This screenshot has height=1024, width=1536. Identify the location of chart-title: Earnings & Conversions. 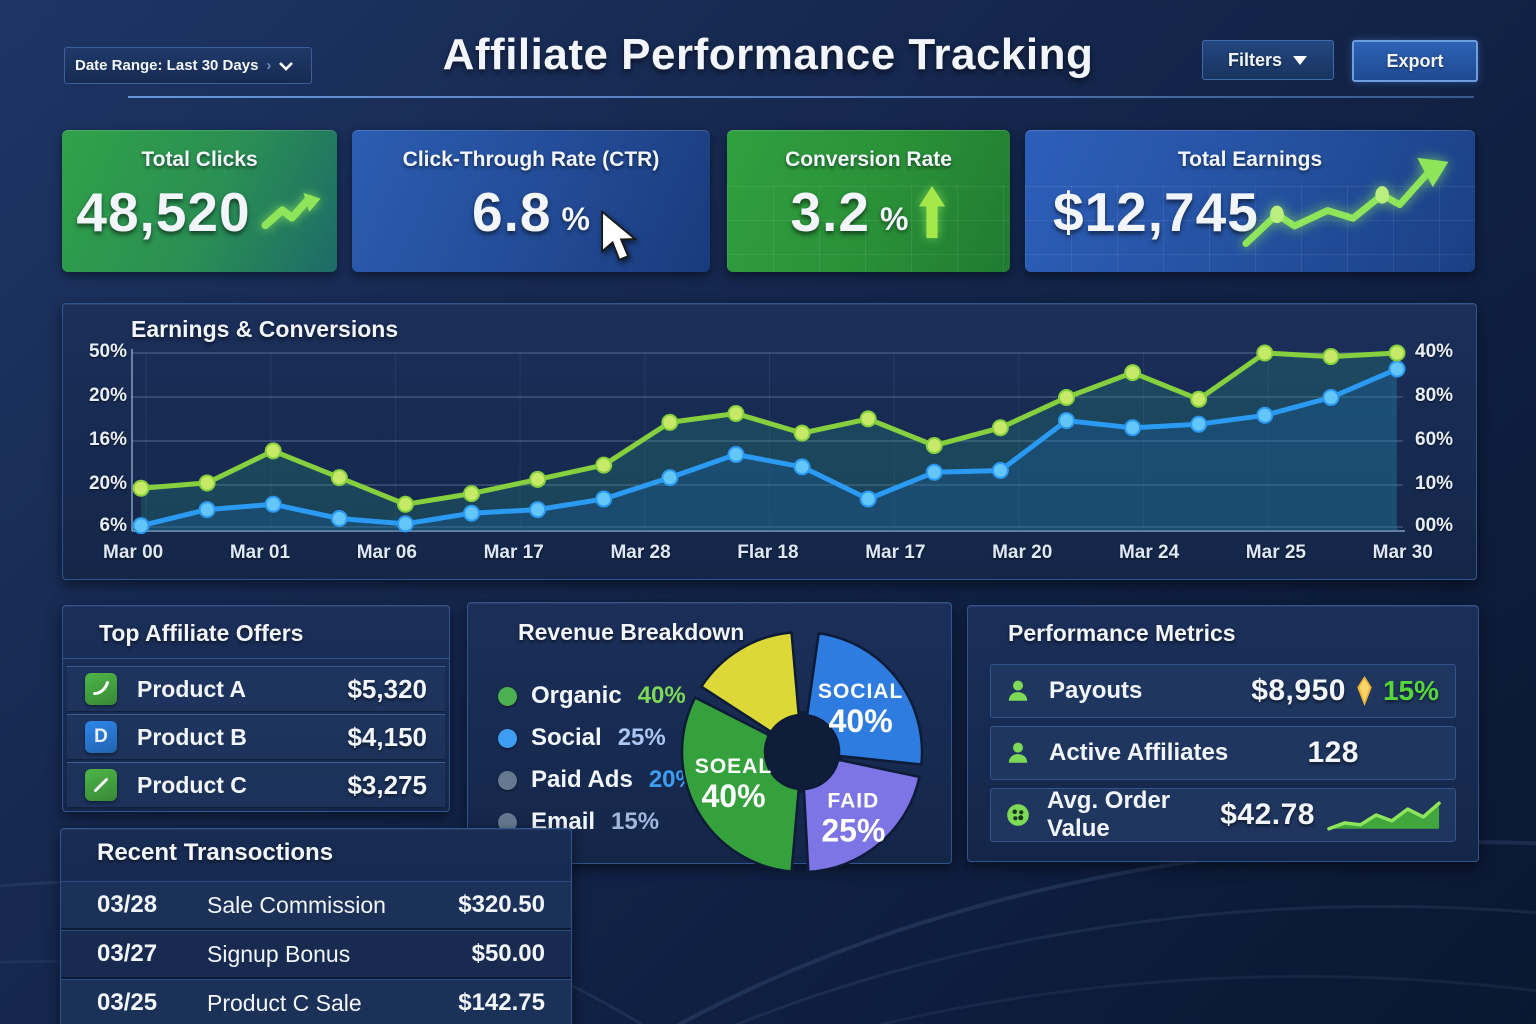
(265, 329).